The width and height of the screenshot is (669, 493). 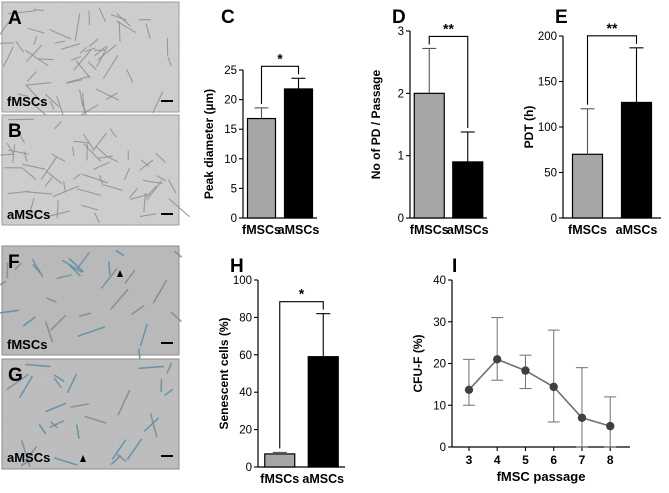 What do you see at coordinates (443, 448) in the screenshot?
I see `y-tick-label: 0` at bounding box center [443, 448].